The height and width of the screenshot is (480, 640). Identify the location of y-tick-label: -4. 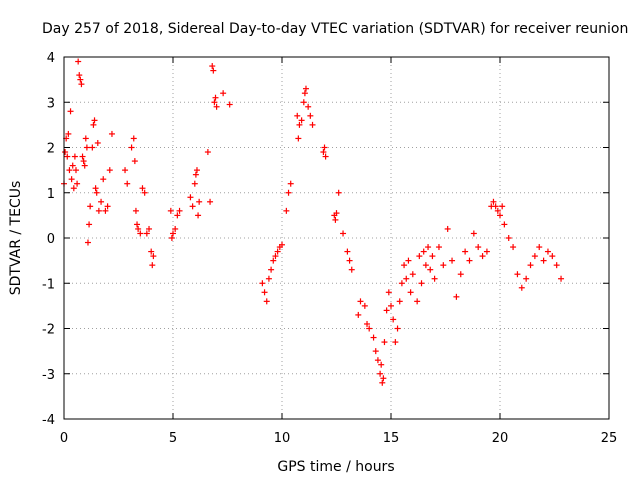
(48, 420).